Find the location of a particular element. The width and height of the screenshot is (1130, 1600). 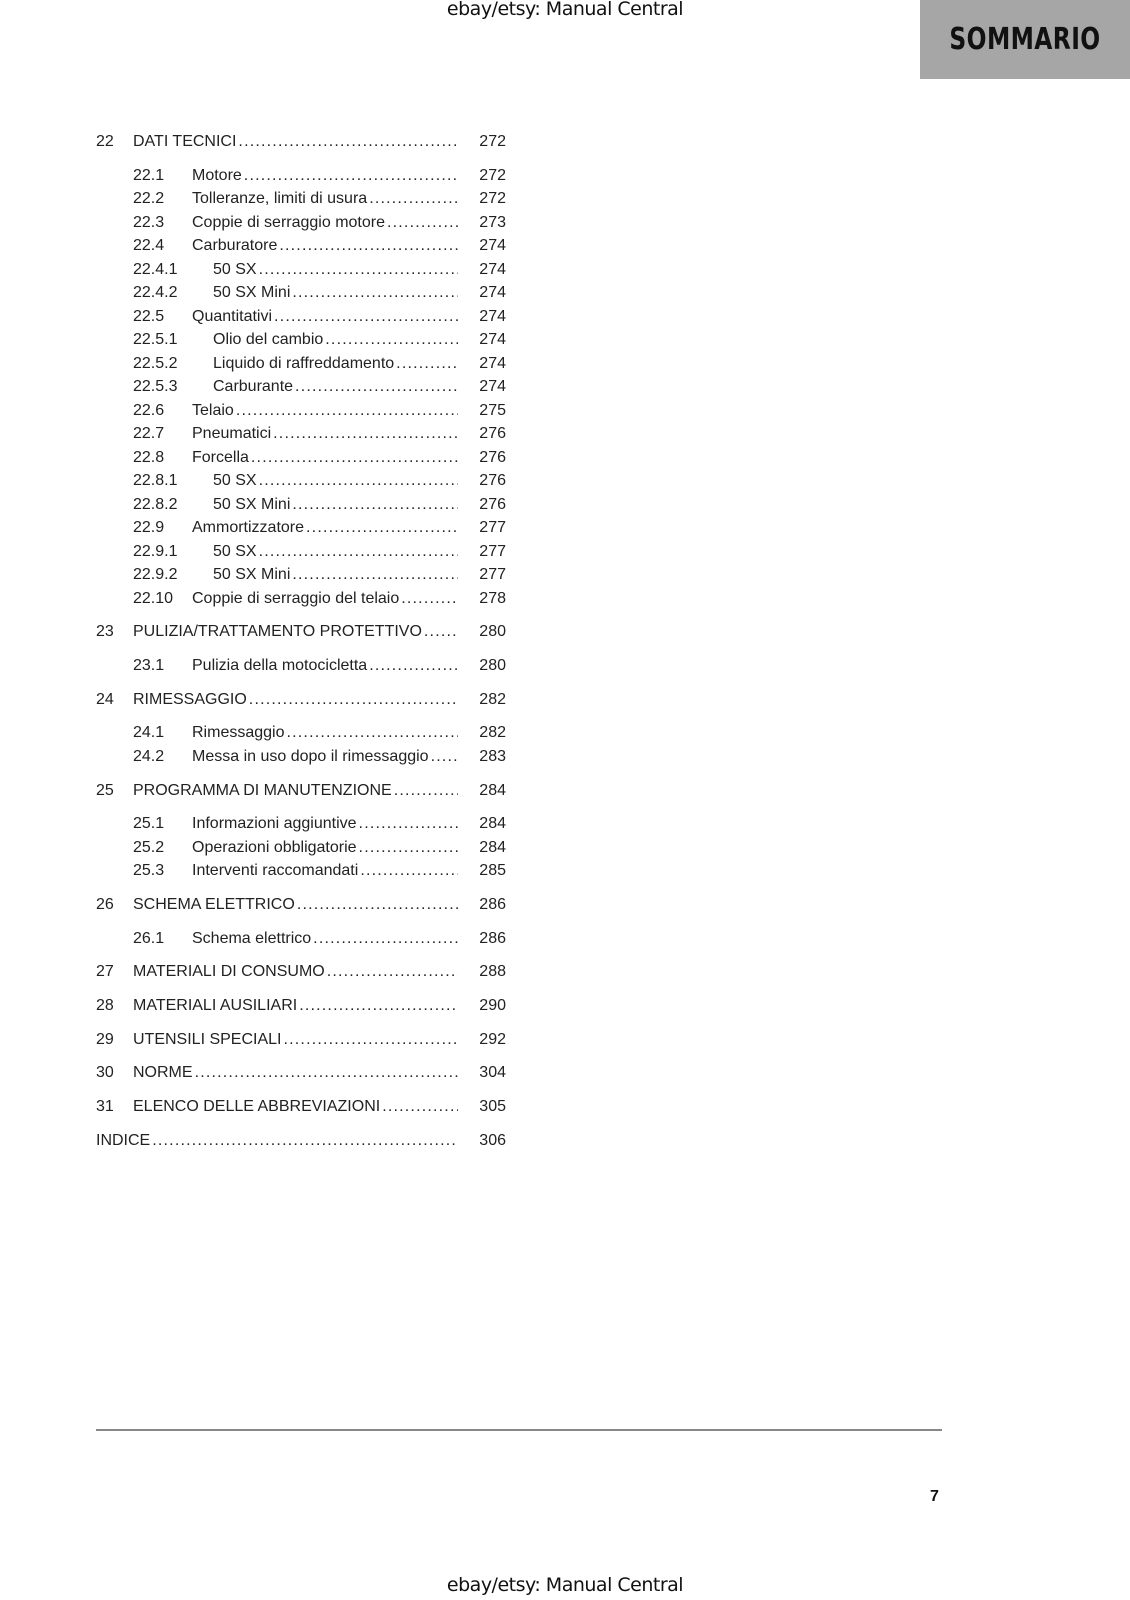

toc-entry-title: Pulizia della motocicletta is located at coordinates (280, 666).